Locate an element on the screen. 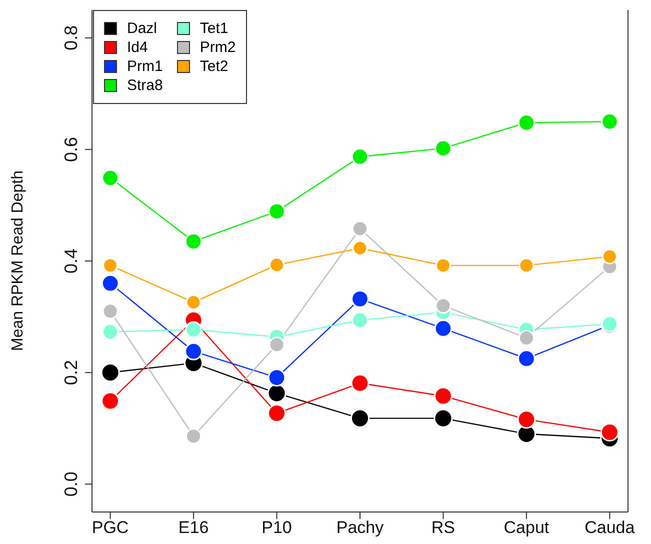 The width and height of the screenshot is (651, 544). legend-label: Prm2 is located at coordinates (218, 47).